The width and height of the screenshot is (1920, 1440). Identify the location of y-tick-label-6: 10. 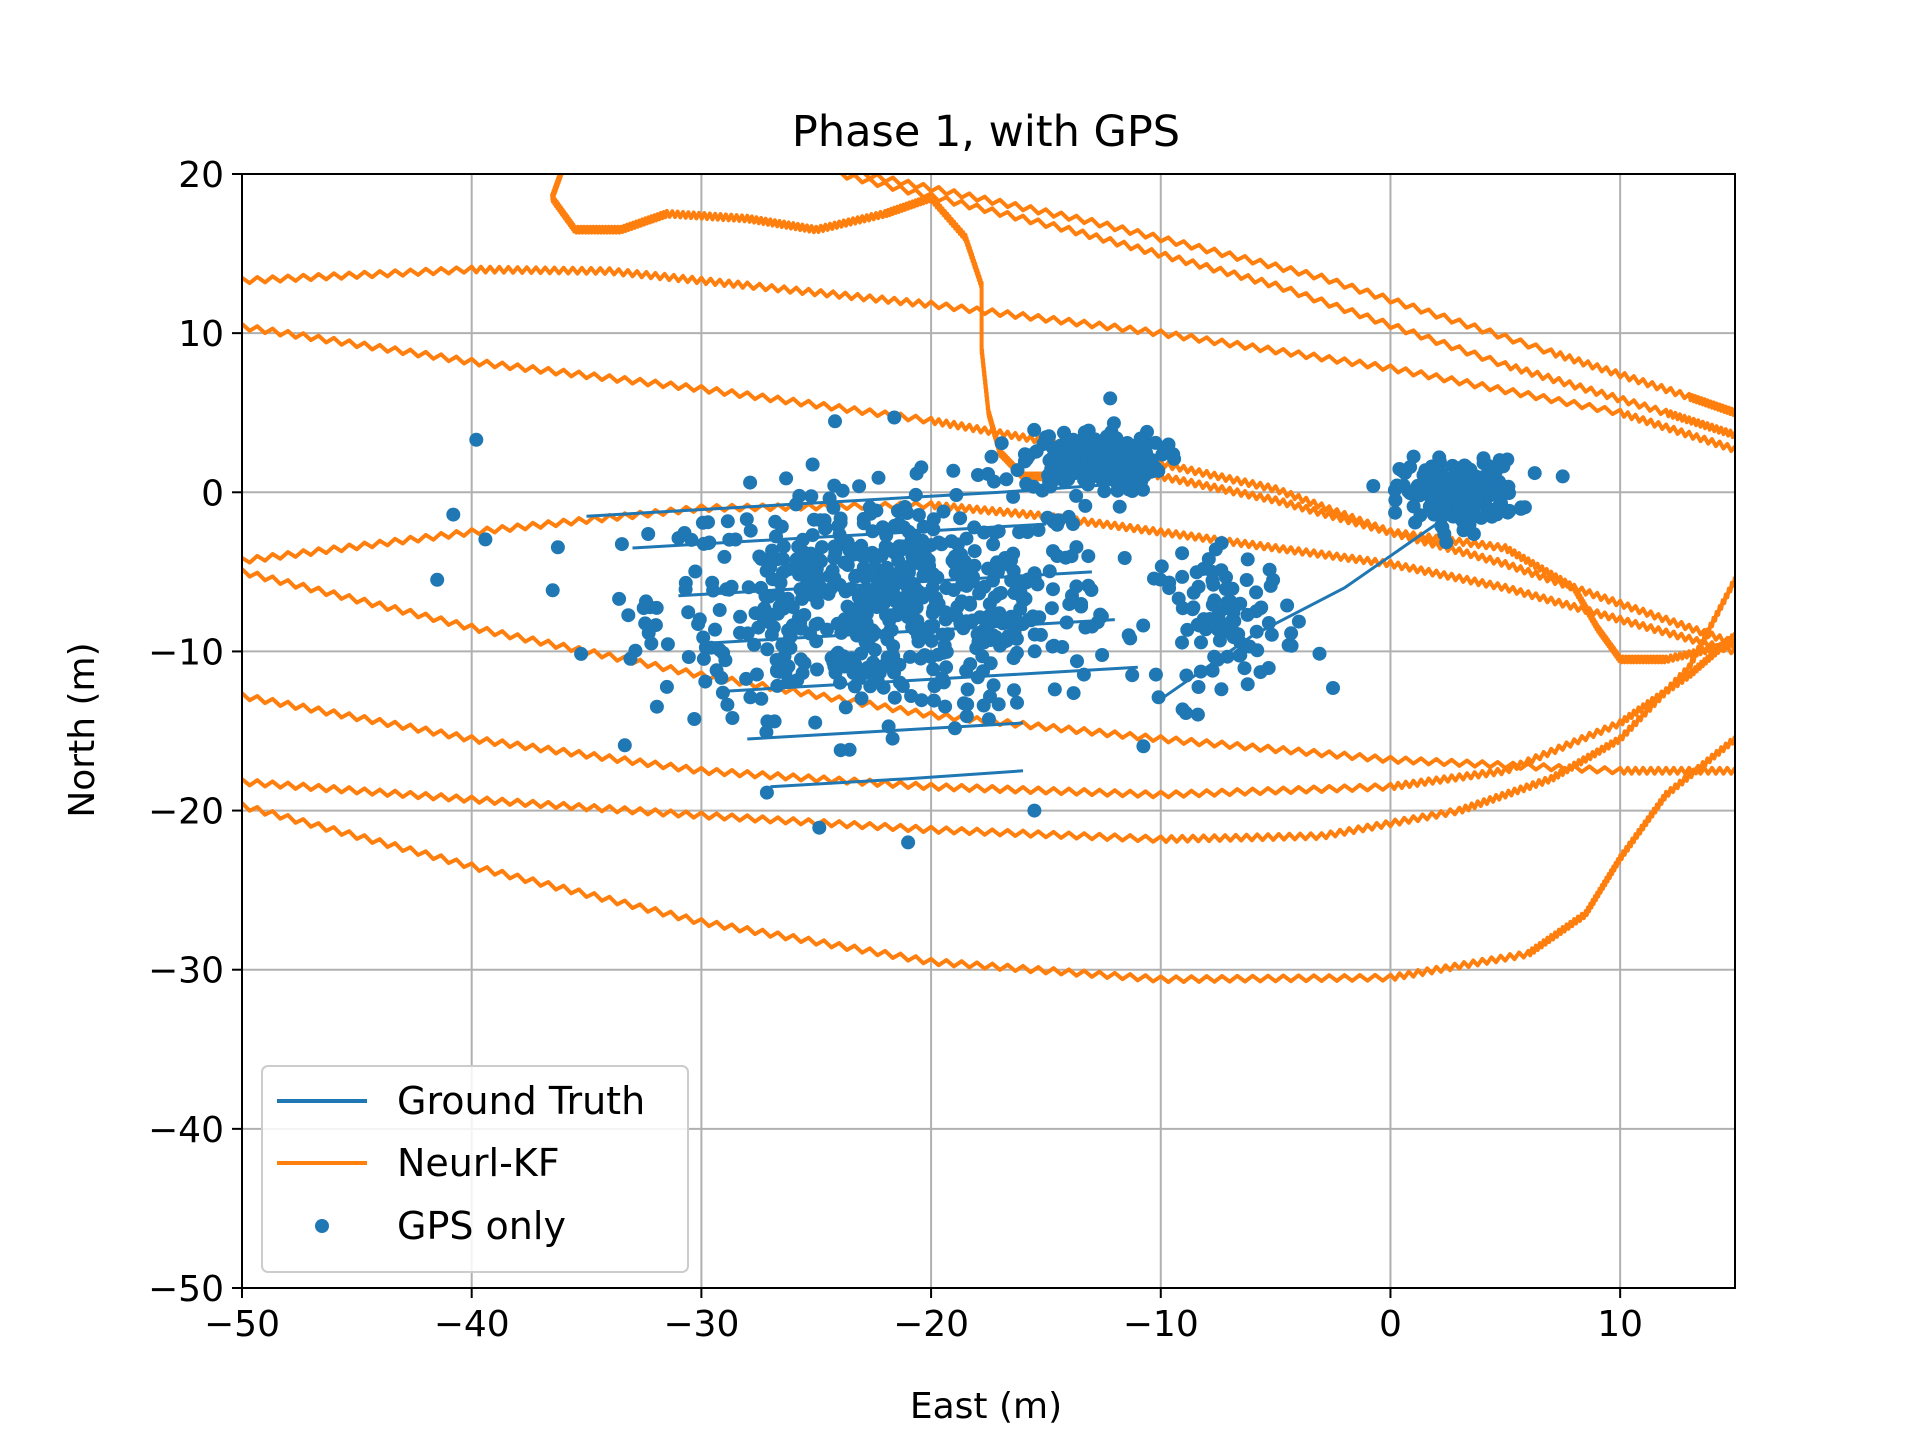
(201, 334).